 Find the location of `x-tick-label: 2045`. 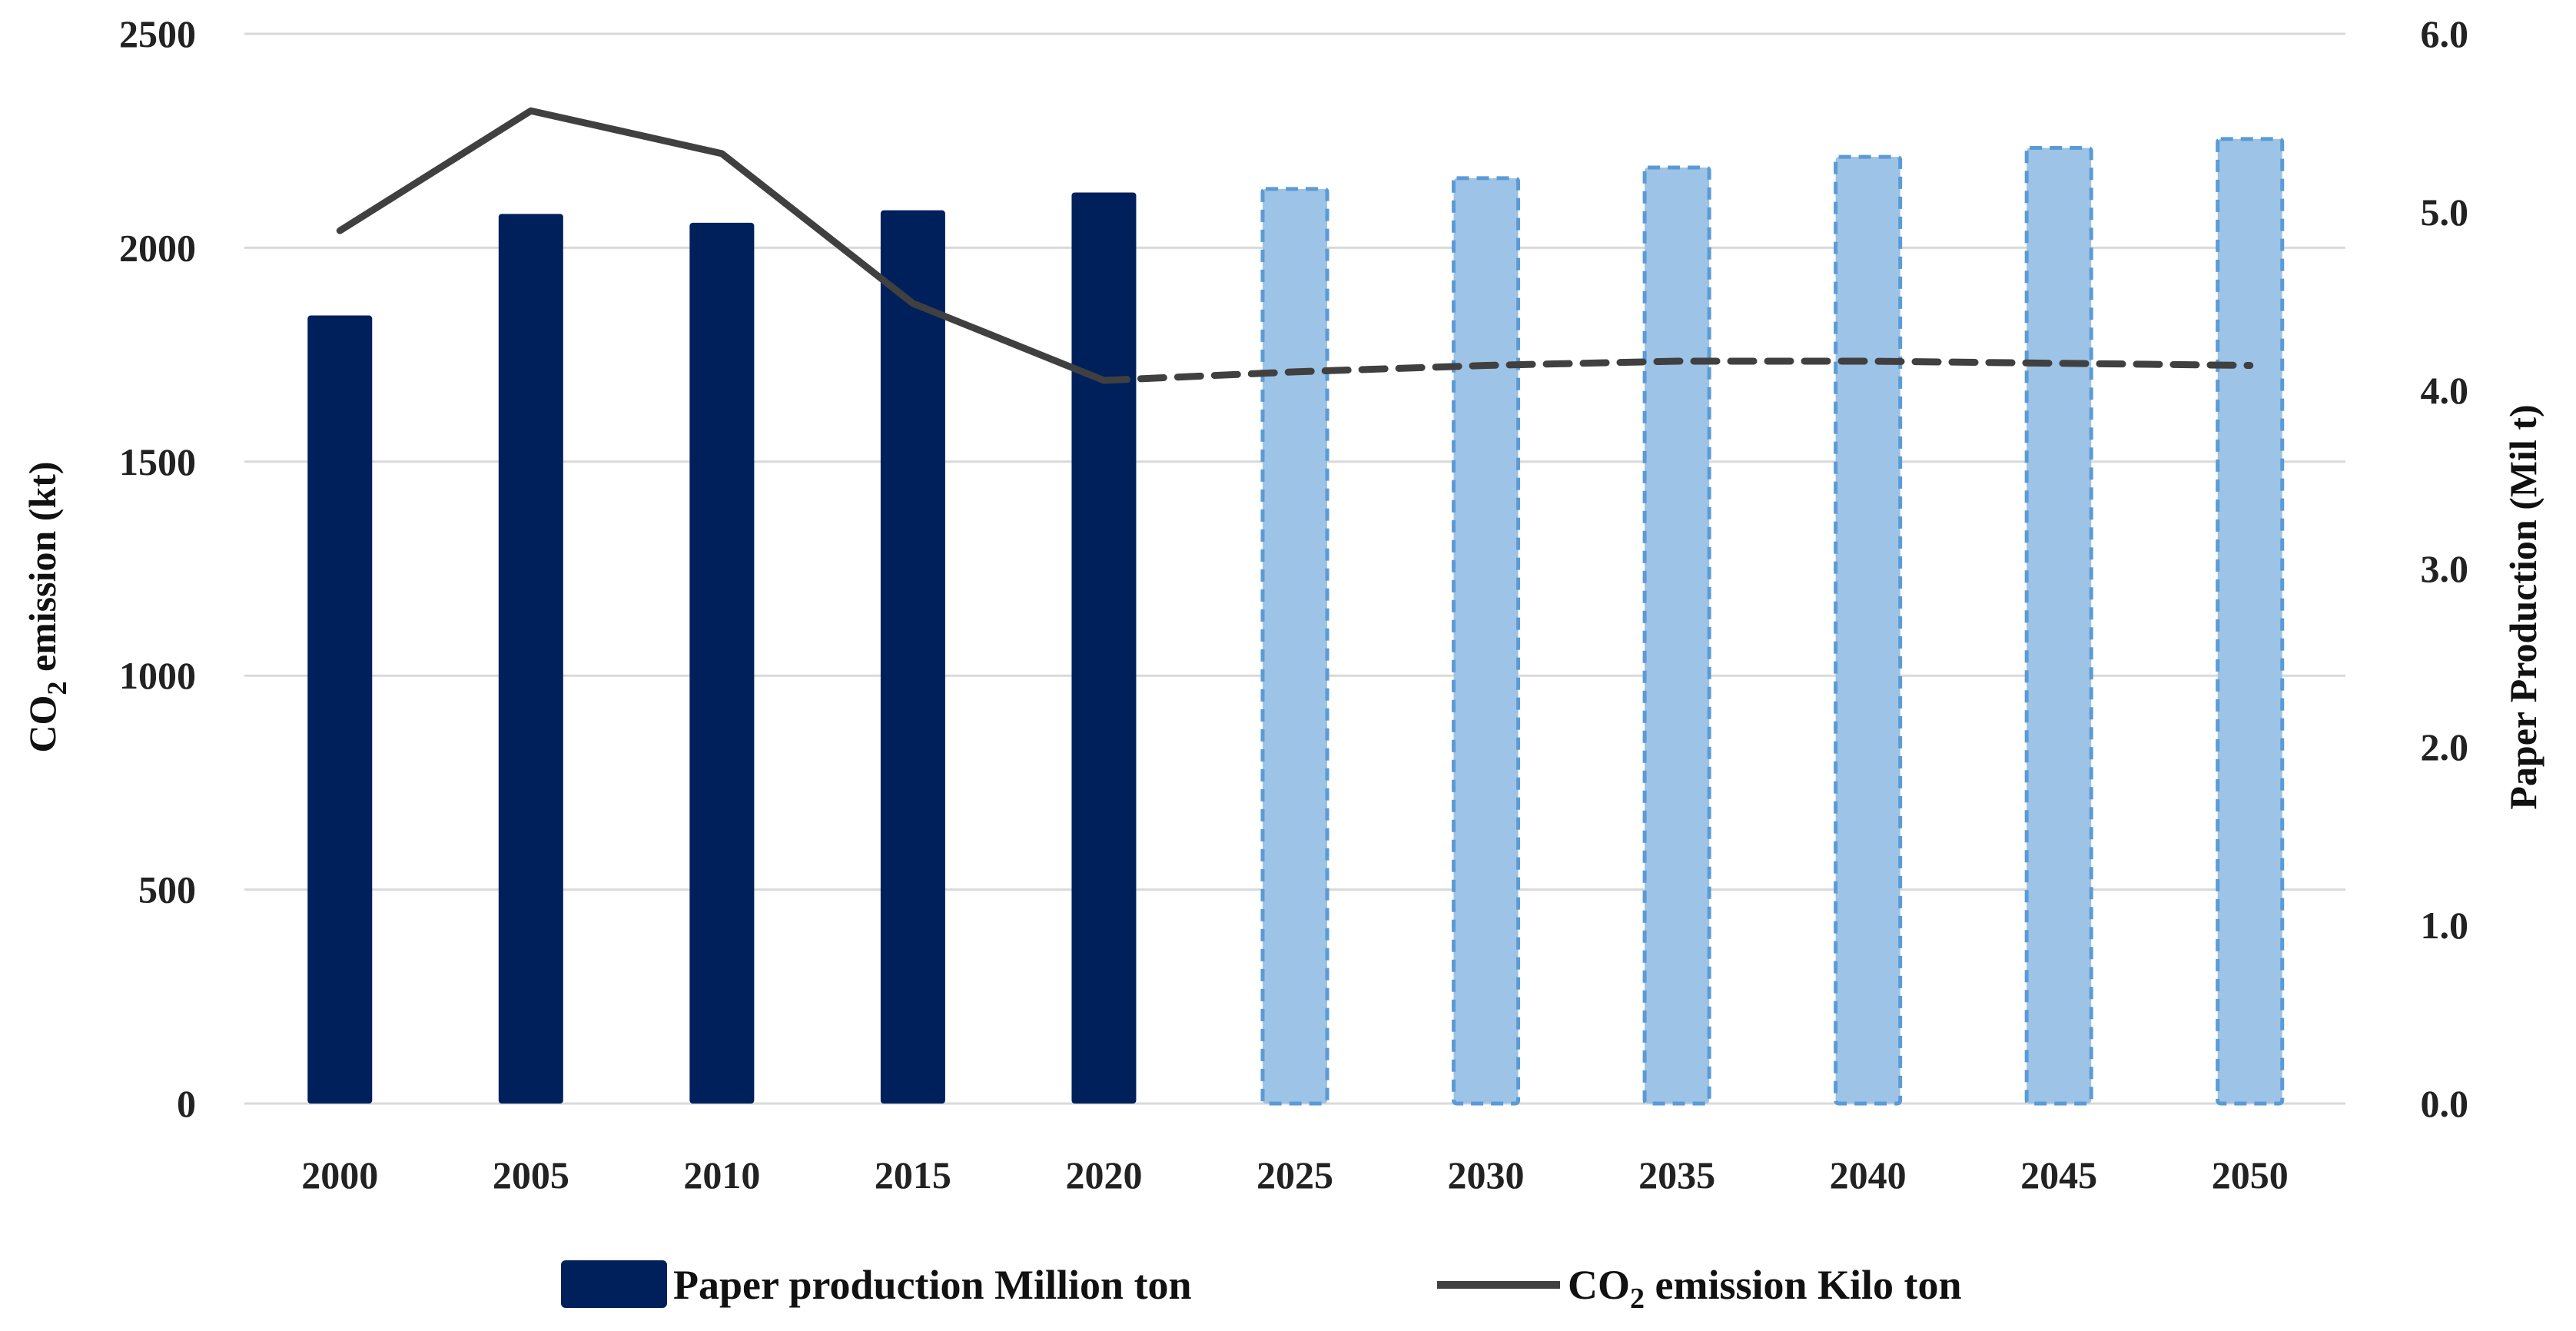

x-tick-label: 2045 is located at coordinates (2058, 1175).